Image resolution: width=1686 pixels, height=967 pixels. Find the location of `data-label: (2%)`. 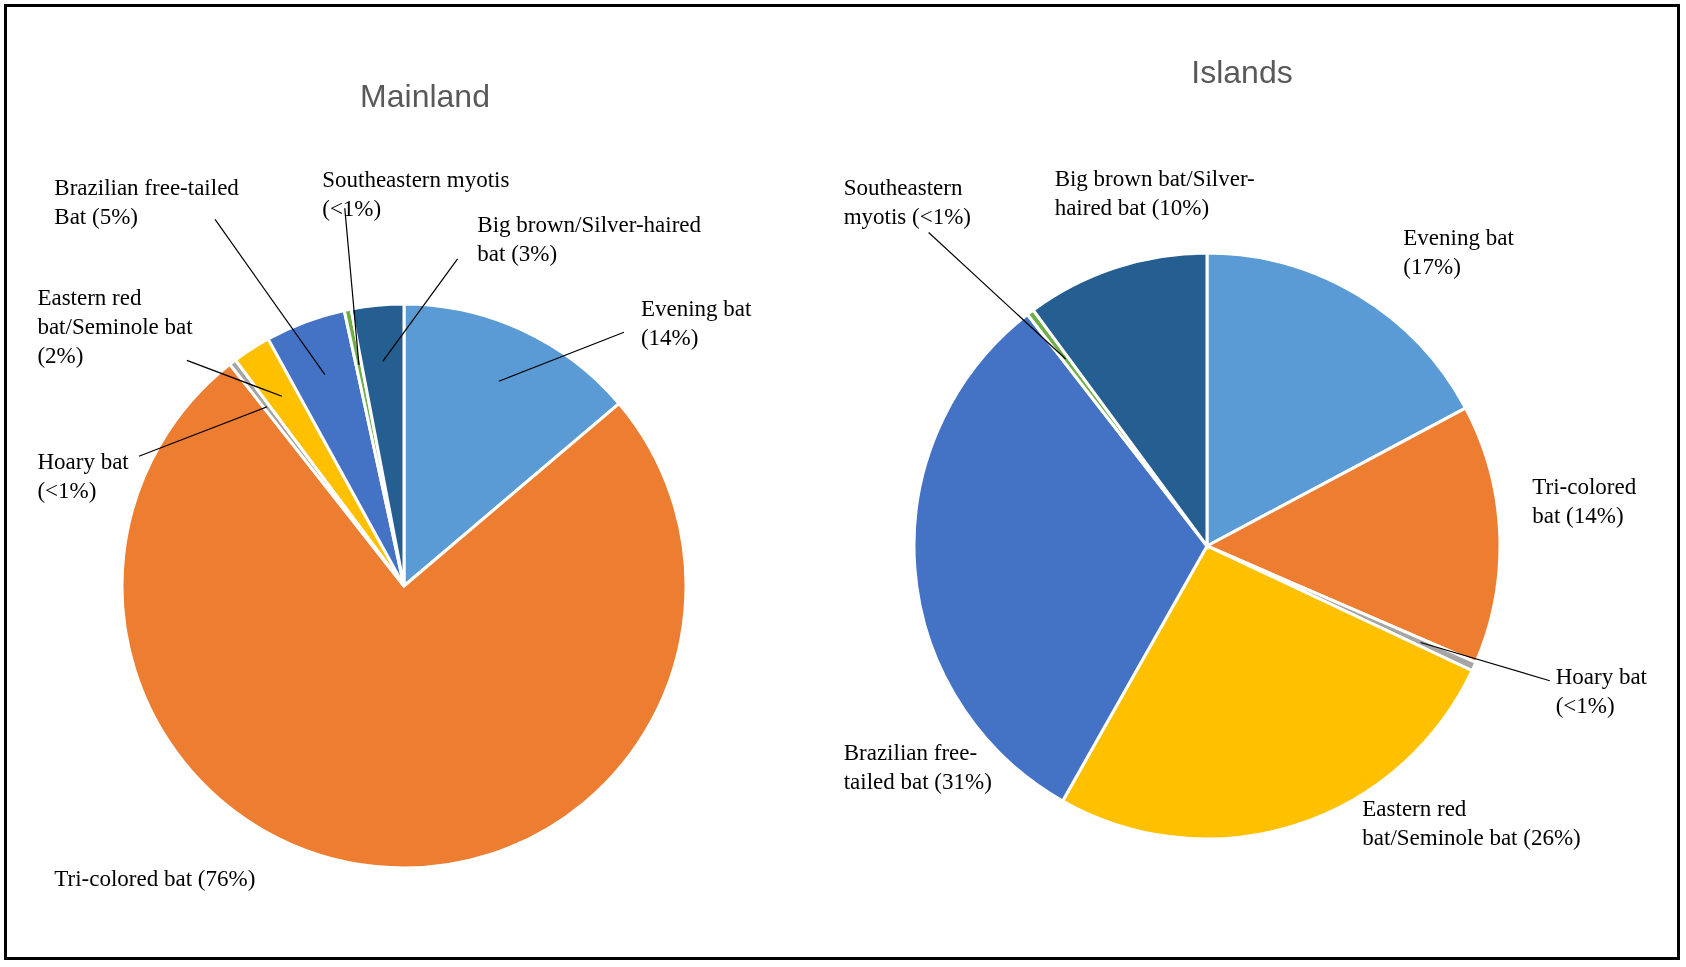

data-label: (2%) is located at coordinates (60, 356).